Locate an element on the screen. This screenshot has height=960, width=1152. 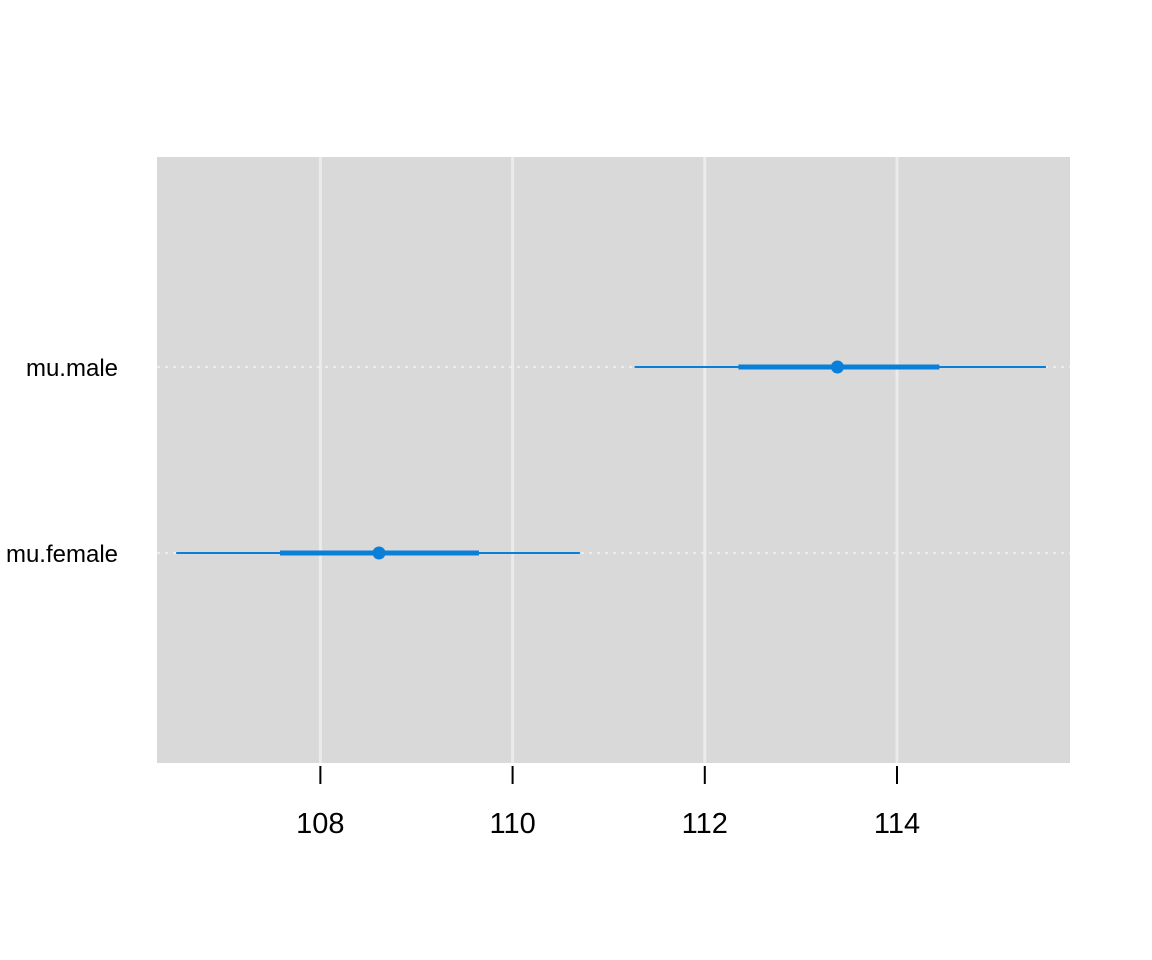
point-estimate-mu-male is located at coordinates (837, 367).